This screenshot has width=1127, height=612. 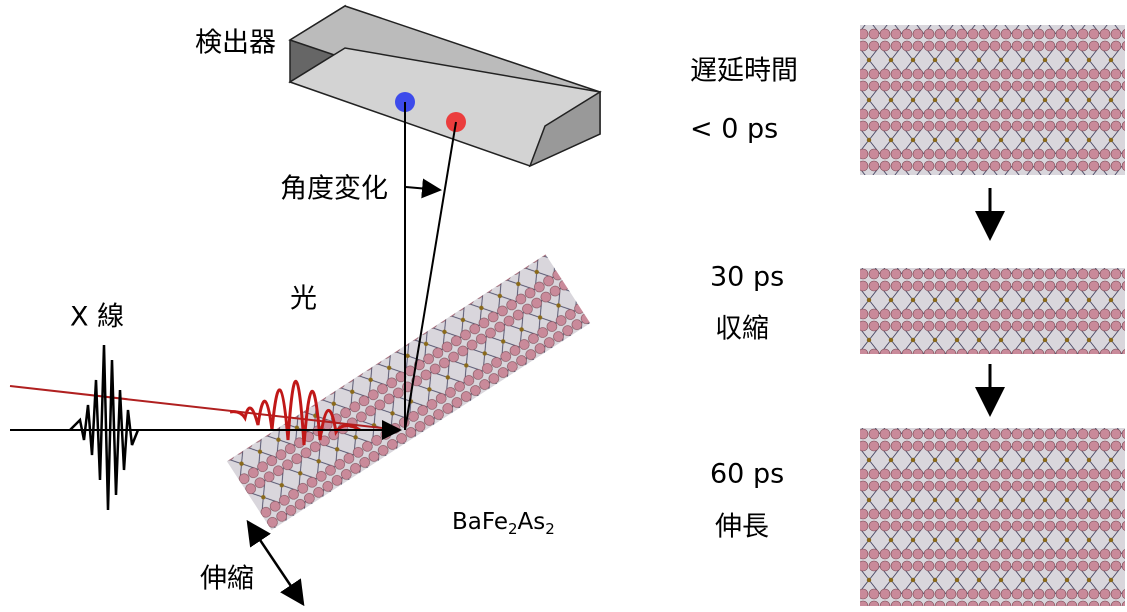 I want to click on delay-title: 遅延時間, so click(x=744, y=71).